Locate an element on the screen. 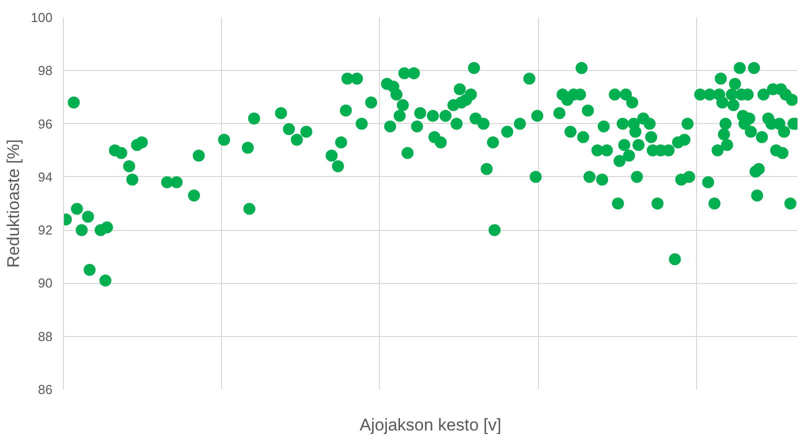 This screenshot has width=799, height=437. y-tick-label: 96 is located at coordinates (45, 124).